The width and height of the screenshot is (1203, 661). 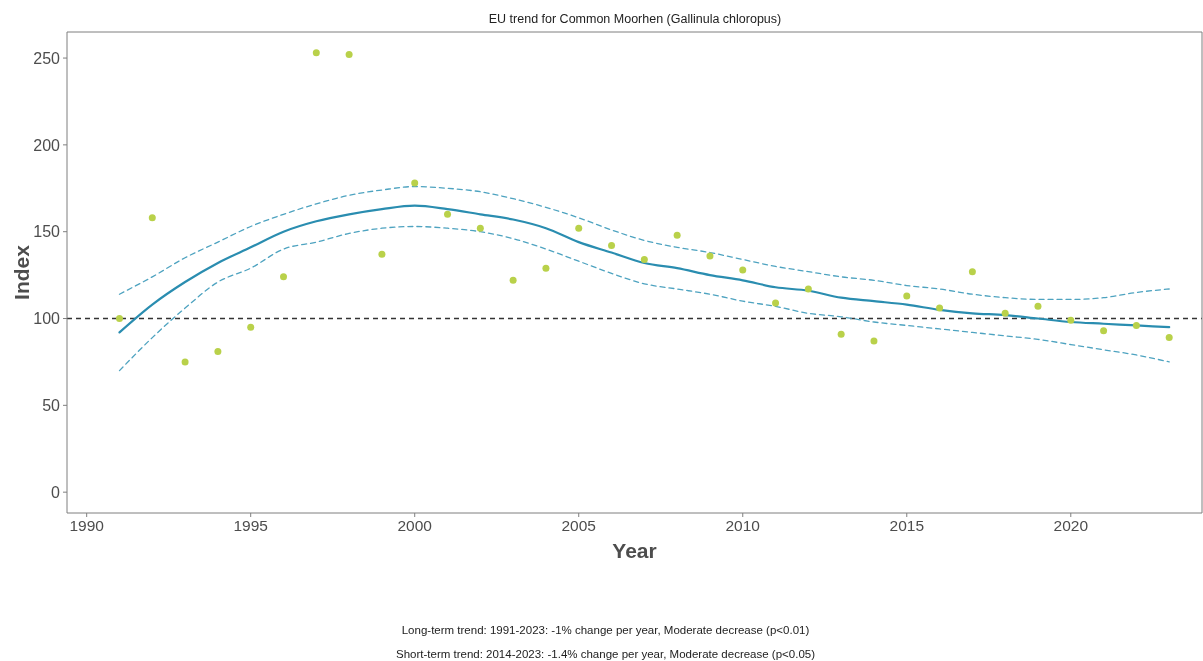 What do you see at coordinates (87, 526) in the screenshot?
I see `x-tick-label: 1990` at bounding box center [87, 526].